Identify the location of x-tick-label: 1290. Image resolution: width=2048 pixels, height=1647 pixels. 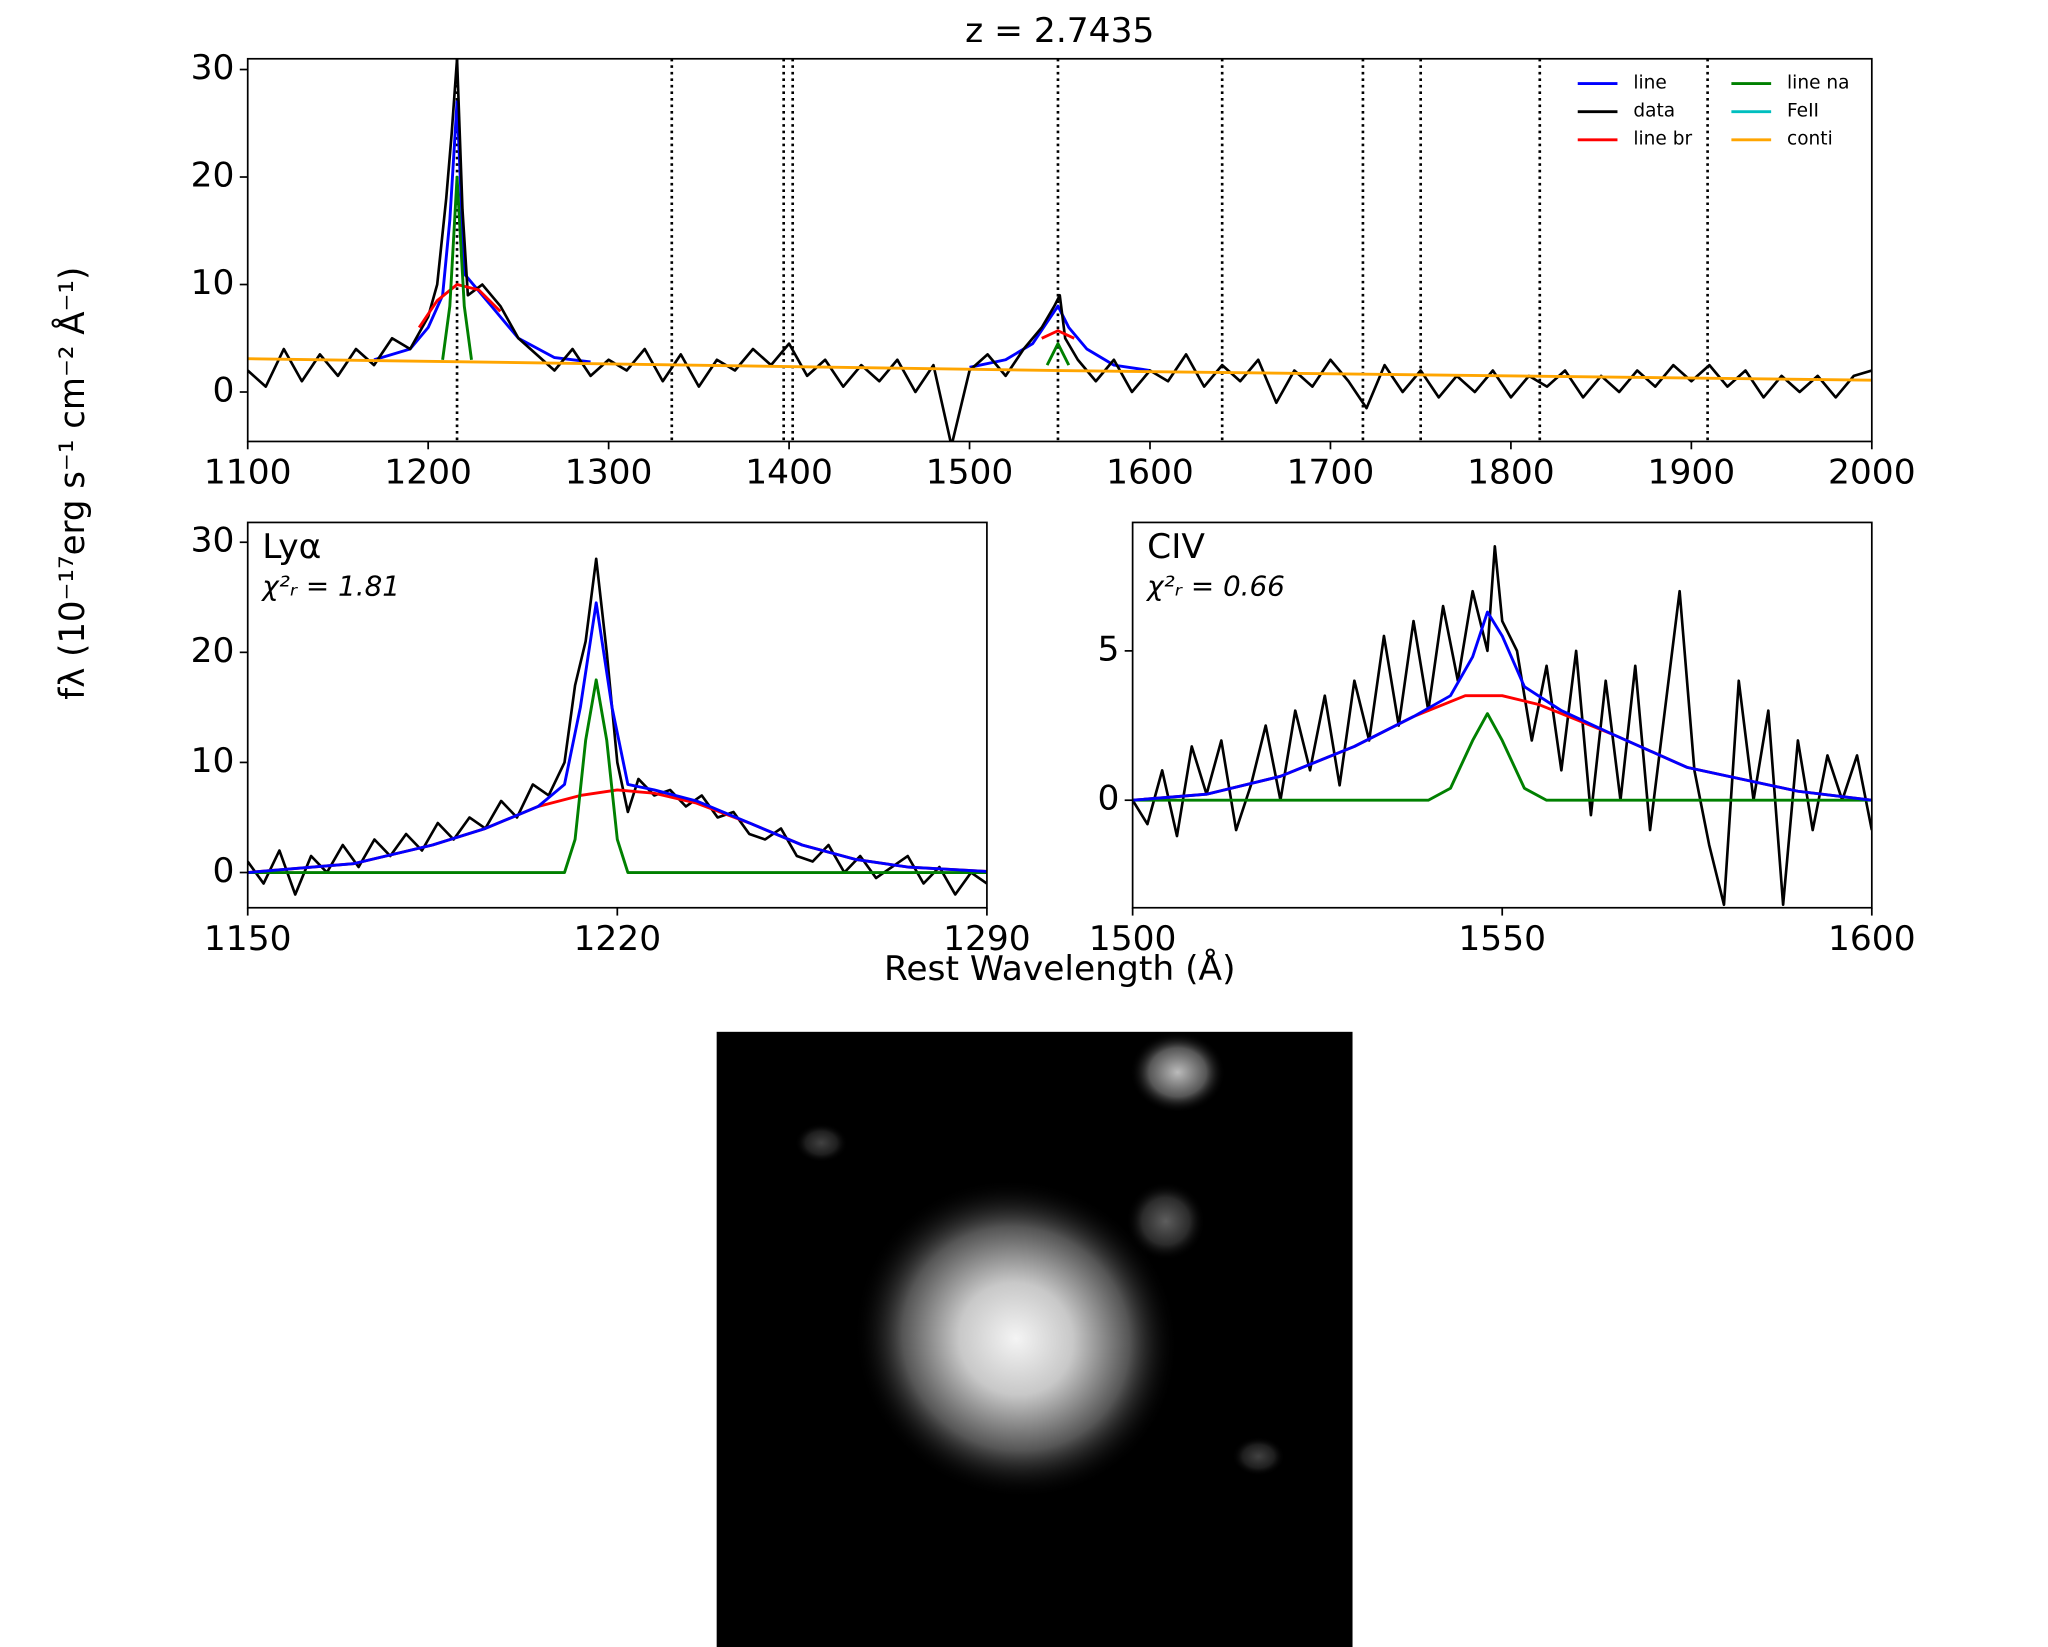
(987, 939).